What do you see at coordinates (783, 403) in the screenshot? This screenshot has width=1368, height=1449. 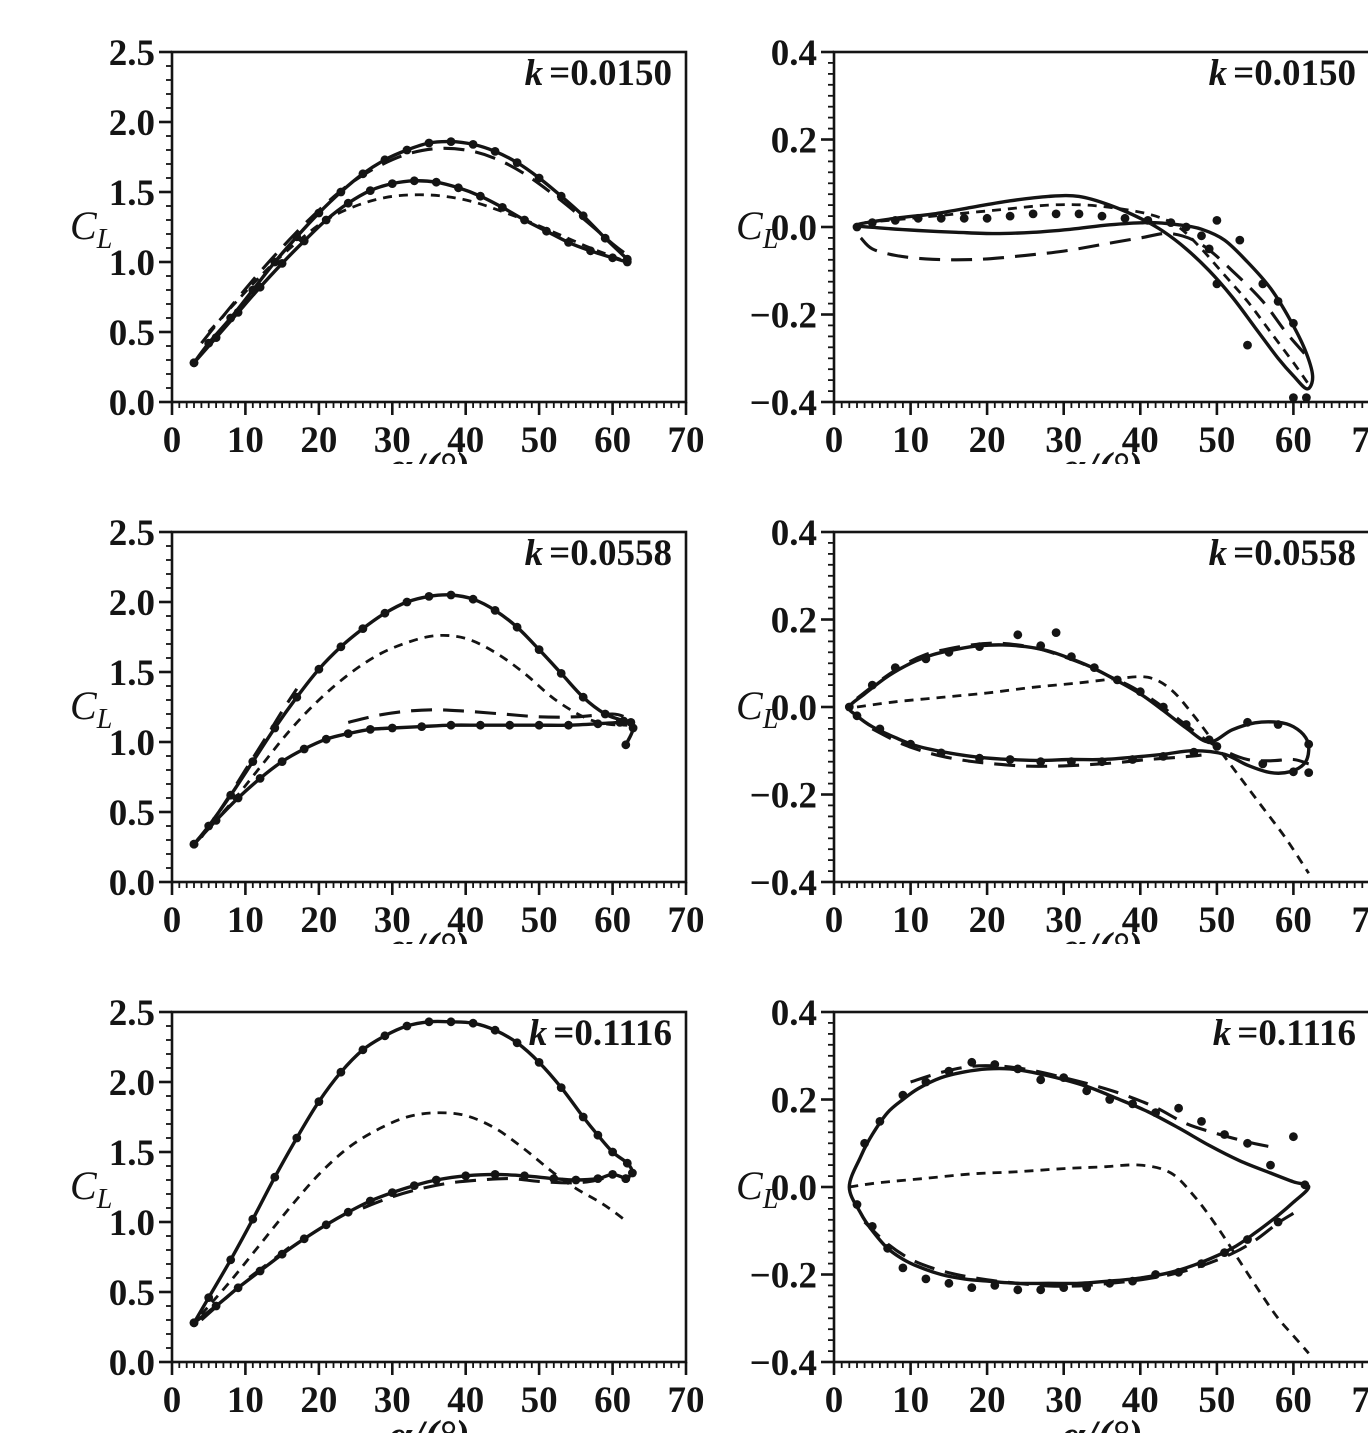 I see `y-tick-label: −0.4` at bounding box center [783, 403].